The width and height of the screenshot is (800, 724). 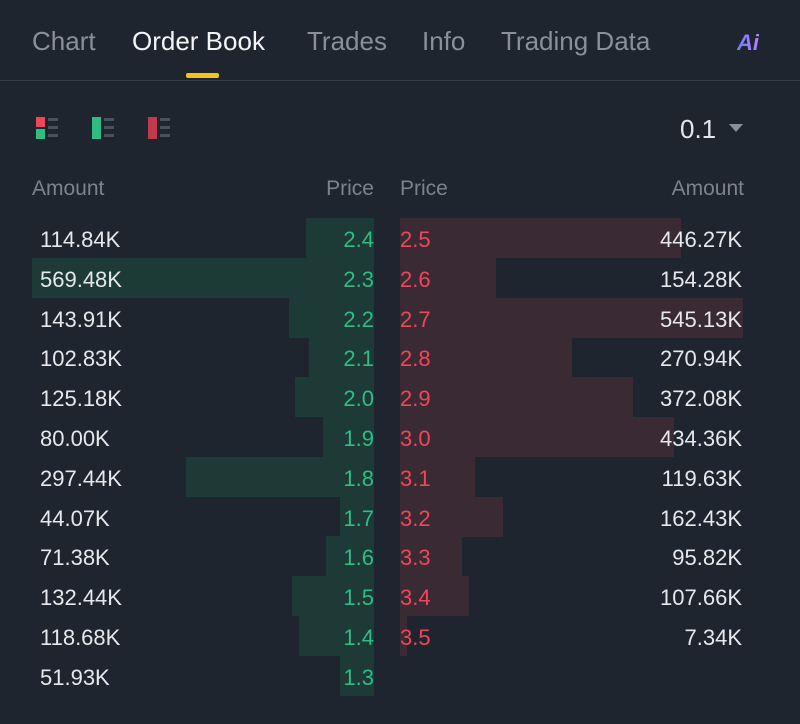 What do you see at coordinates (415, 518) in the screenshot?
I see `ask-price: 3.2` at bounding box center [415, 518].